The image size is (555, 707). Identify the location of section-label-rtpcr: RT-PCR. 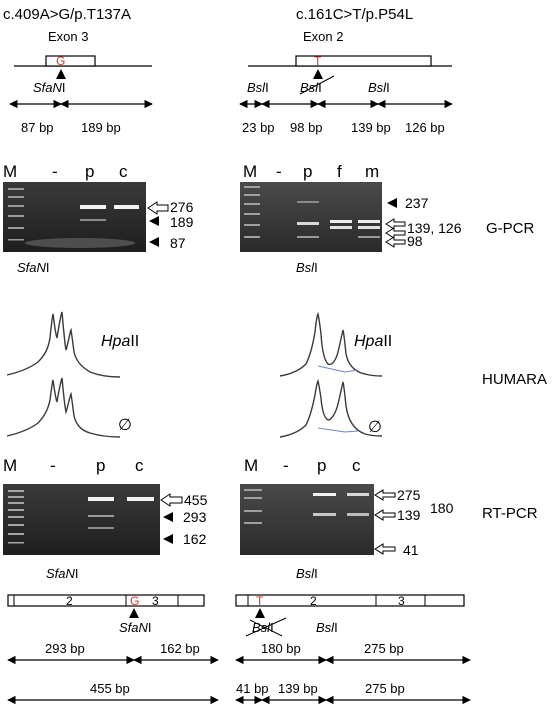
(510, 513).